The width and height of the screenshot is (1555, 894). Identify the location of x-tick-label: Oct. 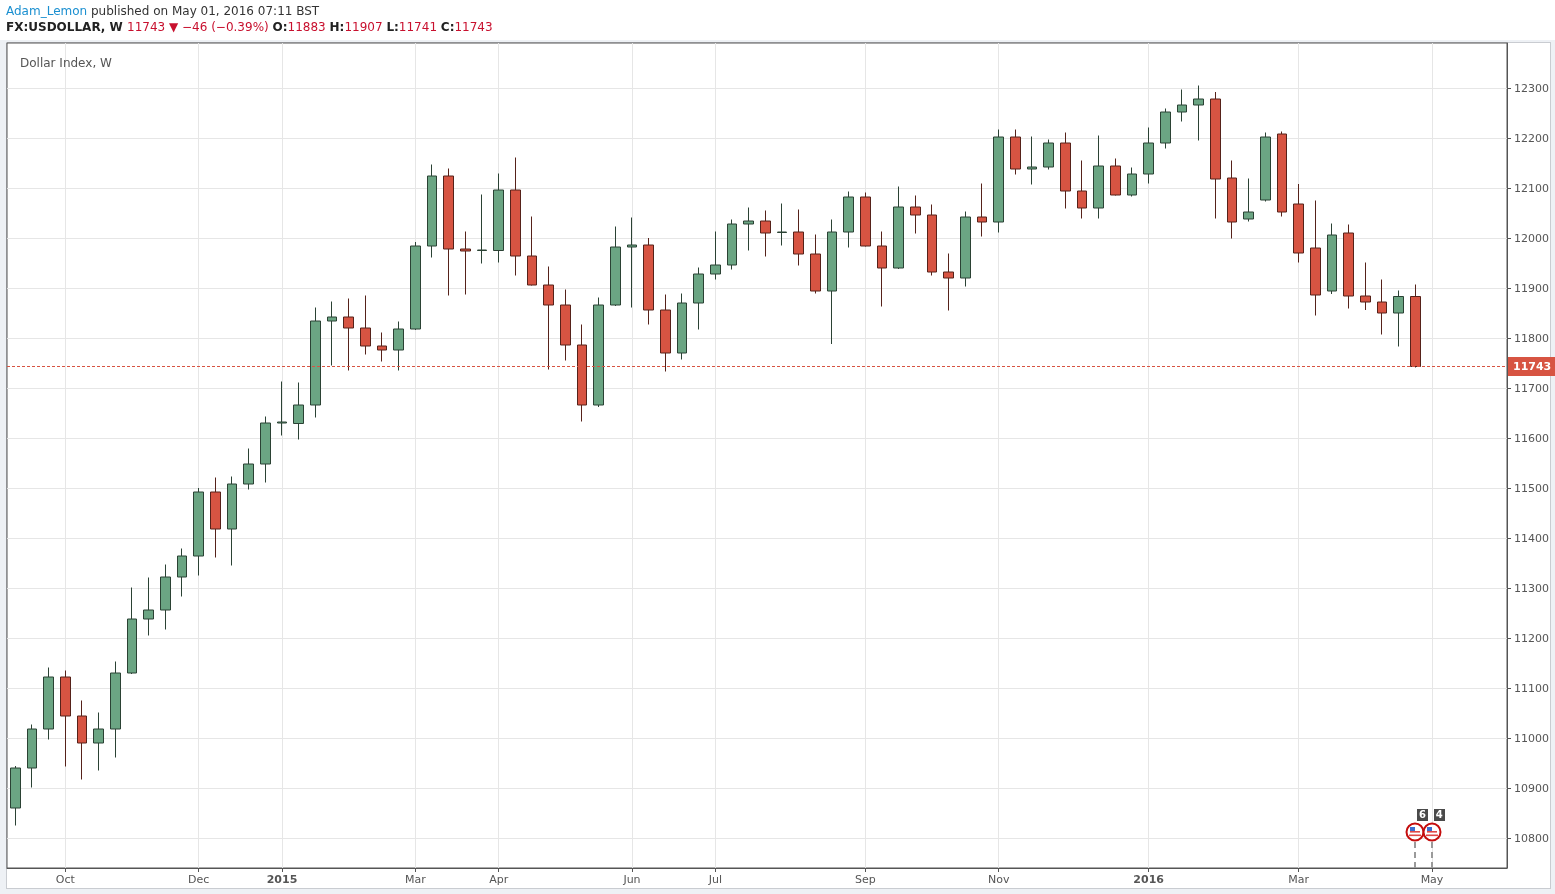
(65, 879).